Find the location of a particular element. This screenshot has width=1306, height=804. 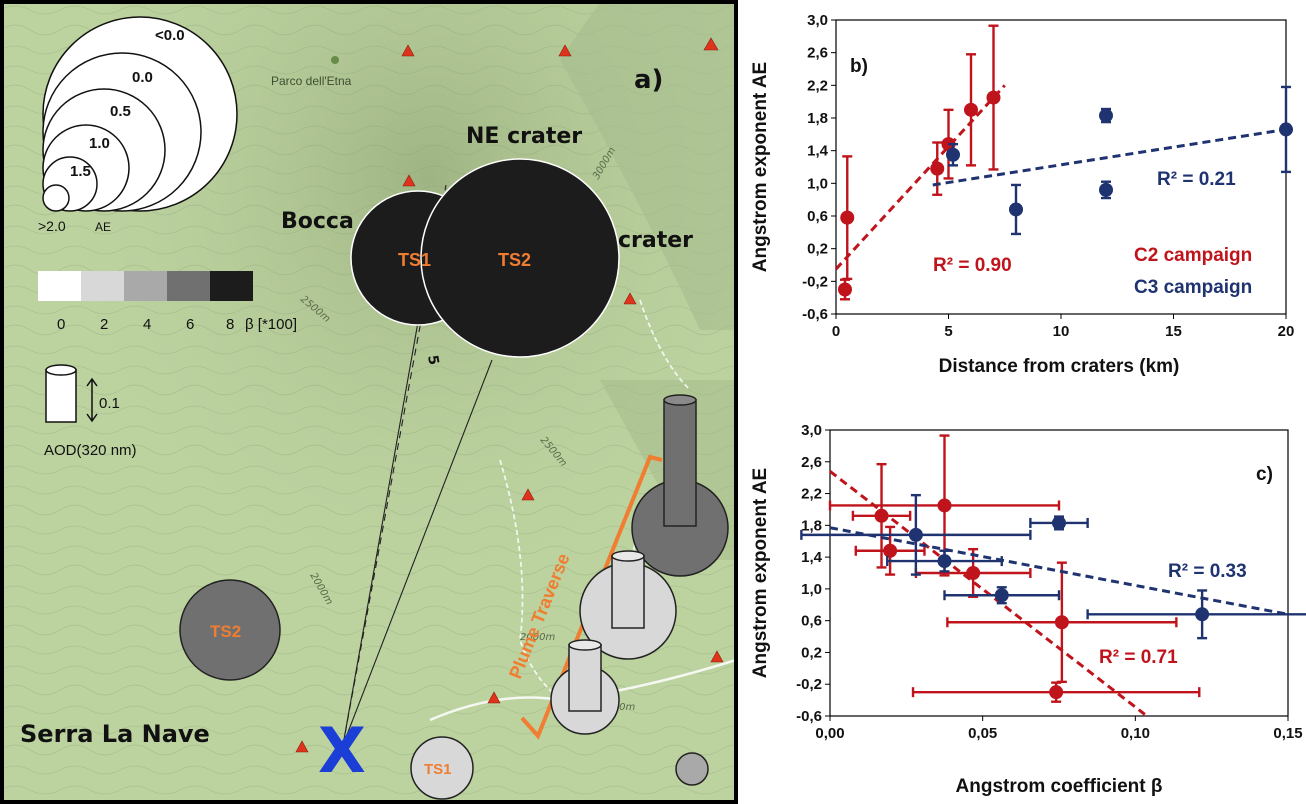

observation-site-x-marker: X is located at coordinates (342, 750).